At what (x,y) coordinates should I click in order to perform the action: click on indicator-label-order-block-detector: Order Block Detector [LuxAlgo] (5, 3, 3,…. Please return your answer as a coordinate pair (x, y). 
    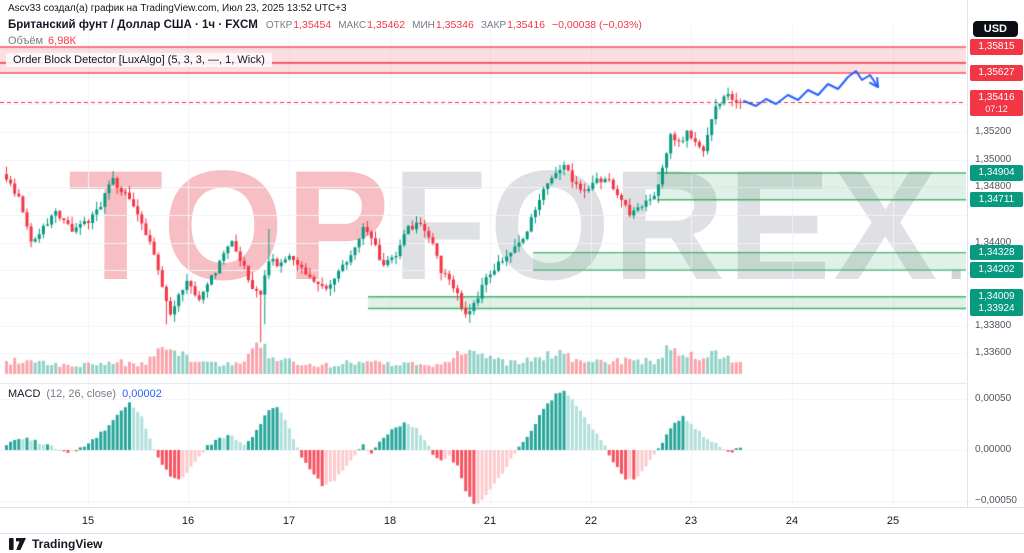
    Looking at the image, I should click on (139, 60).